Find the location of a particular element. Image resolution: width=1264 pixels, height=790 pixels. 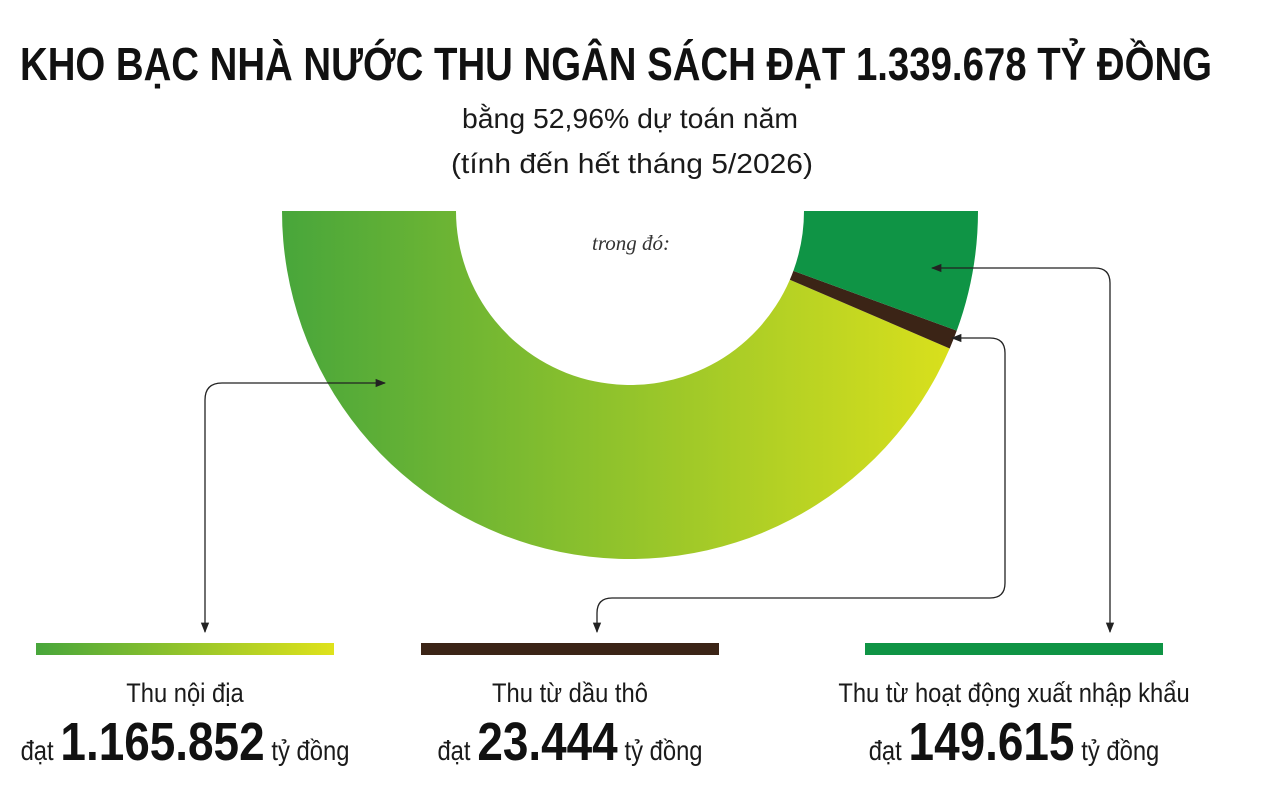

value-line: đạt 23.444 tỷ đồng is located at coordinates (569, 742).